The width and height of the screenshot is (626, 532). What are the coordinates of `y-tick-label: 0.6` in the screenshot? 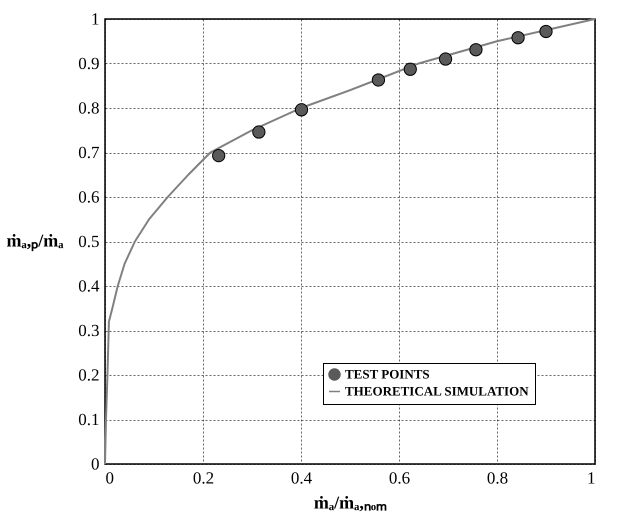 It's located at (89, 197).